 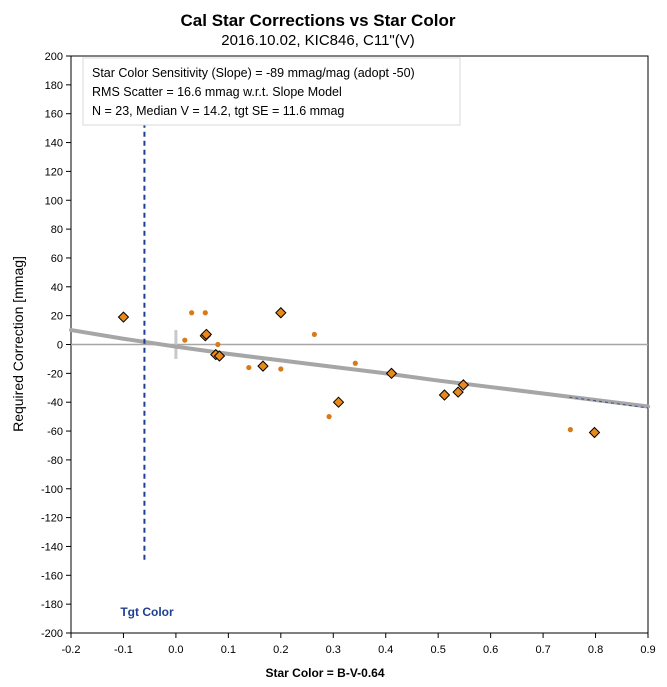 I want to click on y-tick-label: -60, so click(x=55, y=432).